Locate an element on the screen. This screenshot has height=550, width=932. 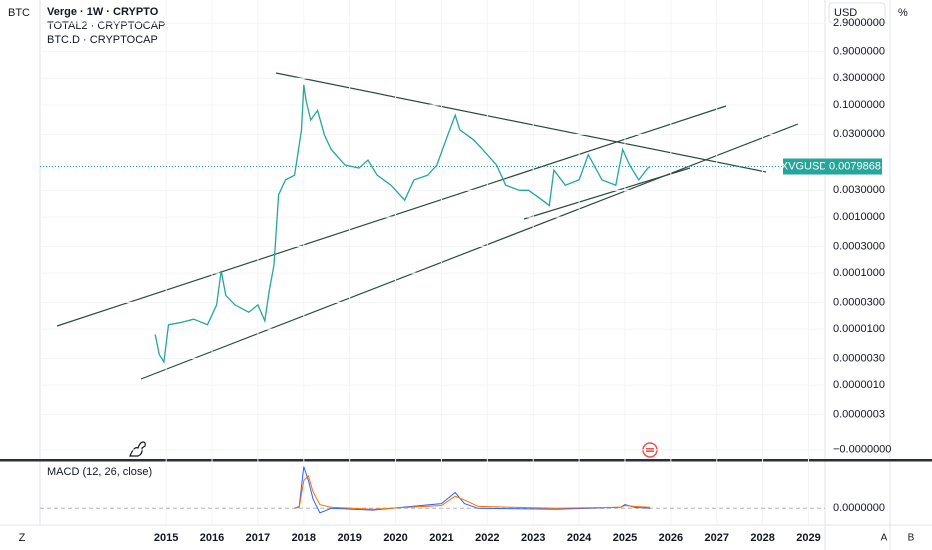
y-tick-label: 0.1000000 is located at coordinates (859, 105).